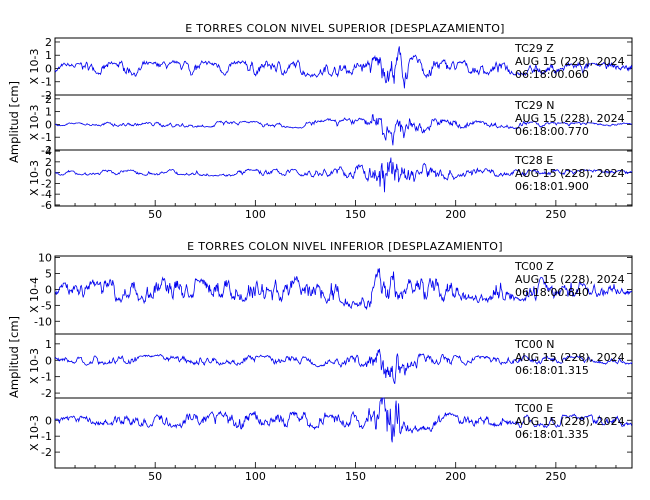 The image size is (650, 500). Describe the element at coordinates (552, 186) in the screenshot. I see `time-label: 06:18:01.900` at that location.